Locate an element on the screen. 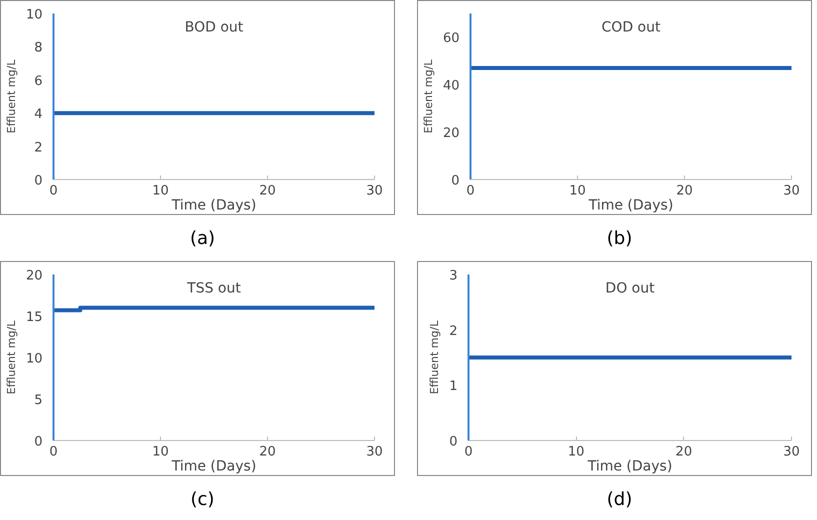 Image resolution: width=817 pixels, height=520 pixels. chart-title: DO out is located at coordinates (630, 288).